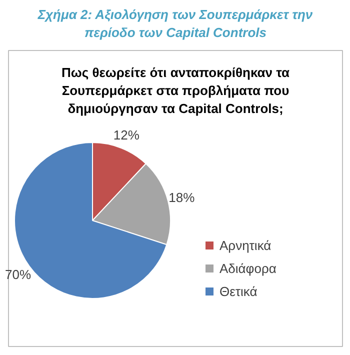 The width and height of the screenshot is (350, 355). I want to click on data-label: 70%, so click(18, 274).